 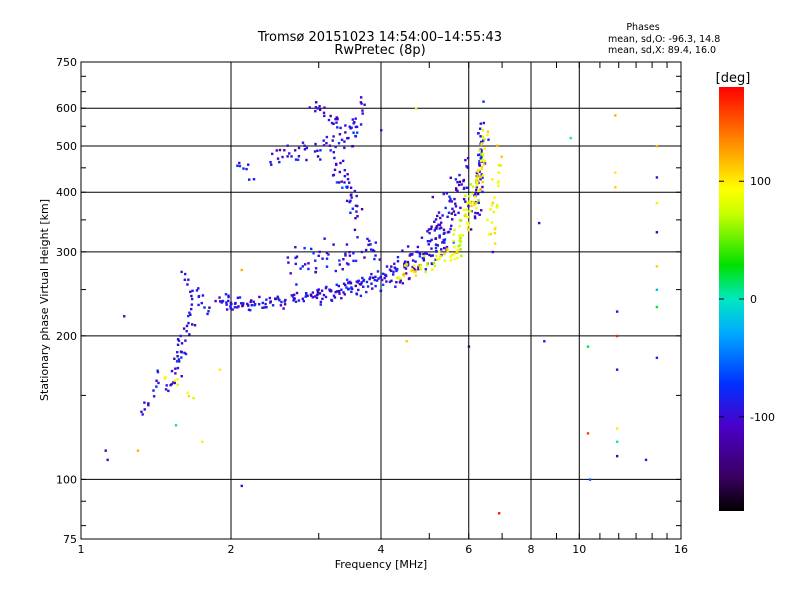 What do you see at coordinates (579, 549) in the screenshot?
I see `x-tick-label: 10` at bounding box center [579, 549].